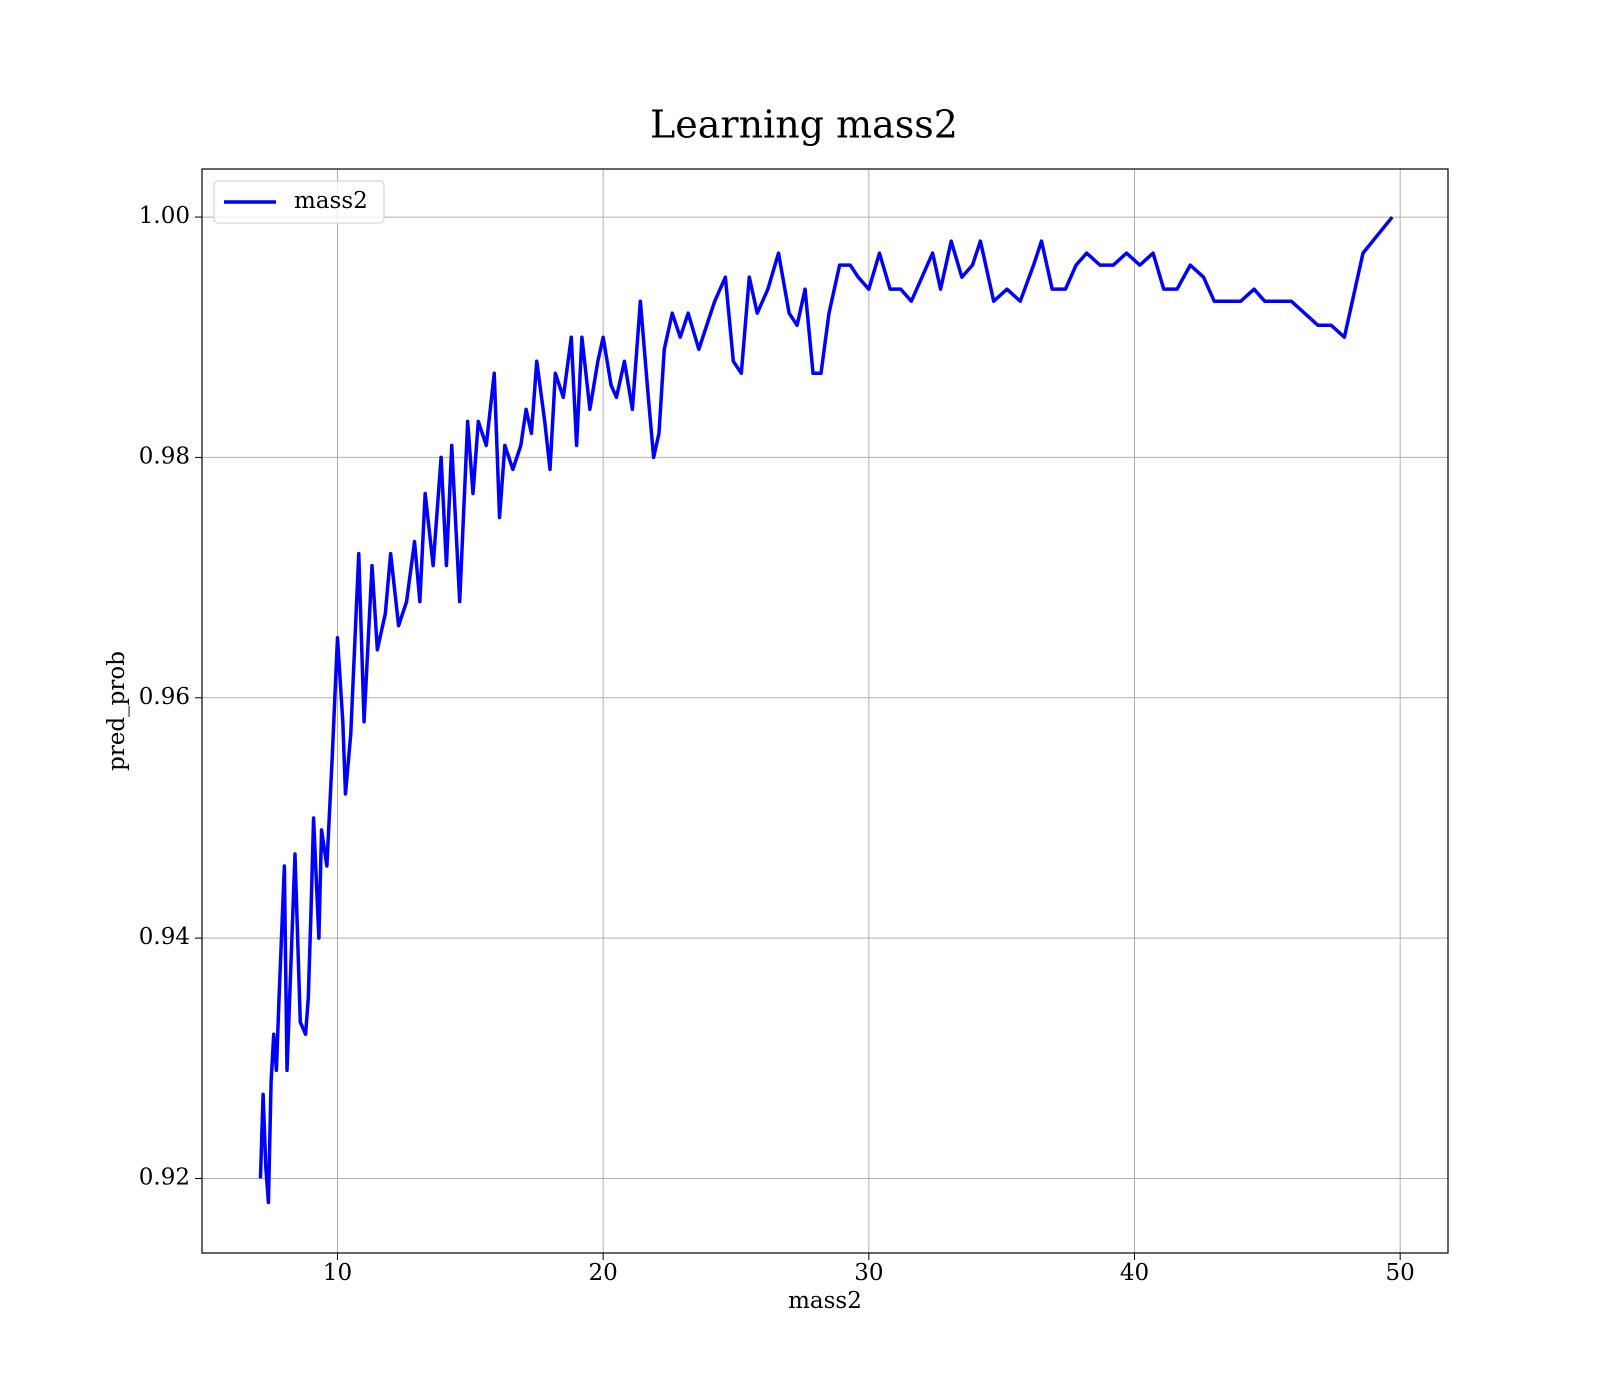 Image resolution: width=1600 pixels, height=1400 pixels. What do you see at coordinates (331, 201) in the screenshot?
I see `legend-label: mass2` at bounding box center [331, 201].